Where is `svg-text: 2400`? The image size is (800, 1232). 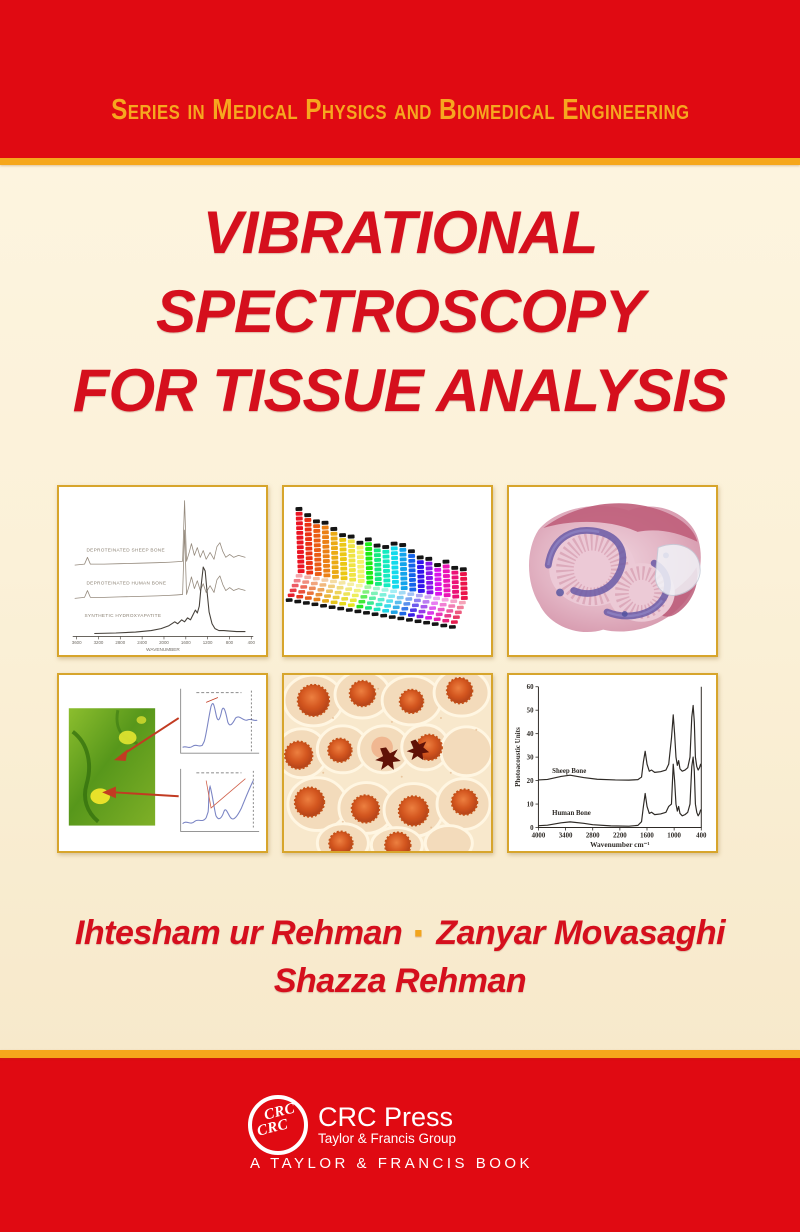
svg-text: 2400 is located at coordinates (142, 642).